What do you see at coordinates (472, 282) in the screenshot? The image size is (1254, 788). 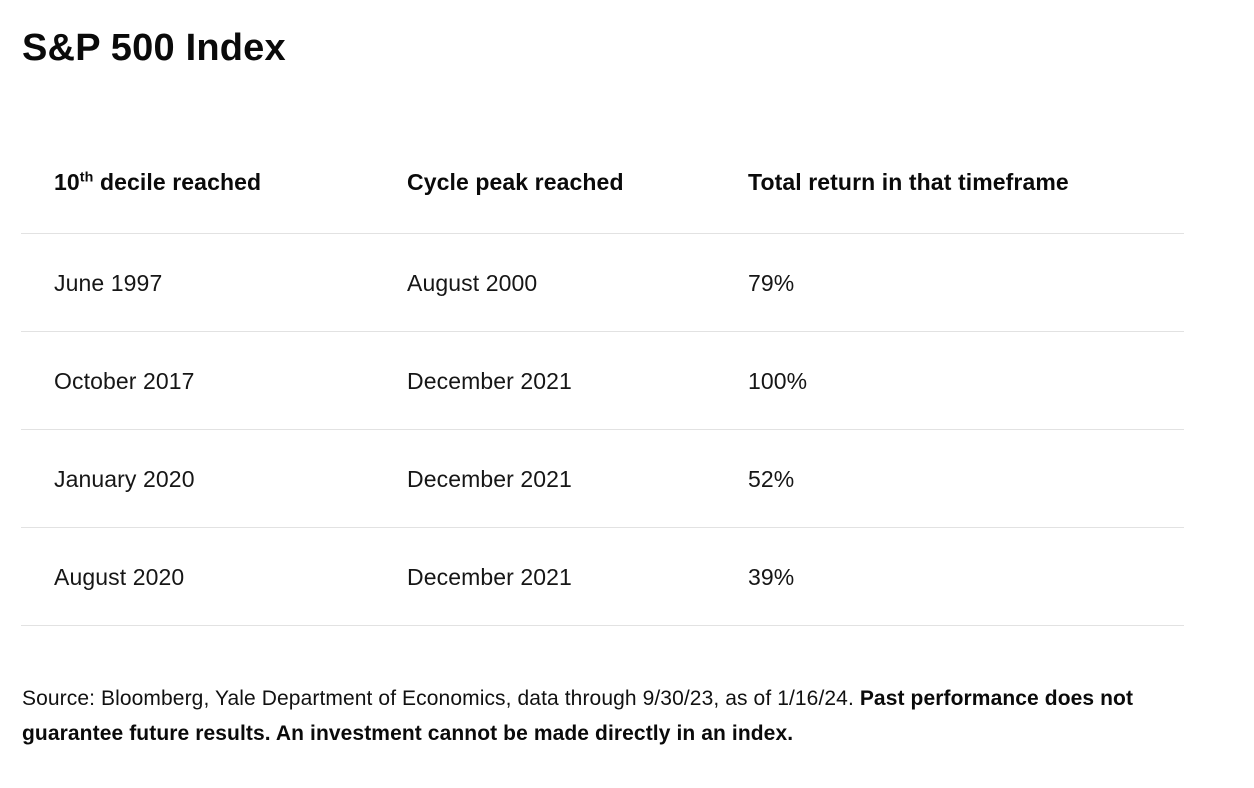 I see `cell-cycle-peak: August 2000` at bounding box center [472, 282].